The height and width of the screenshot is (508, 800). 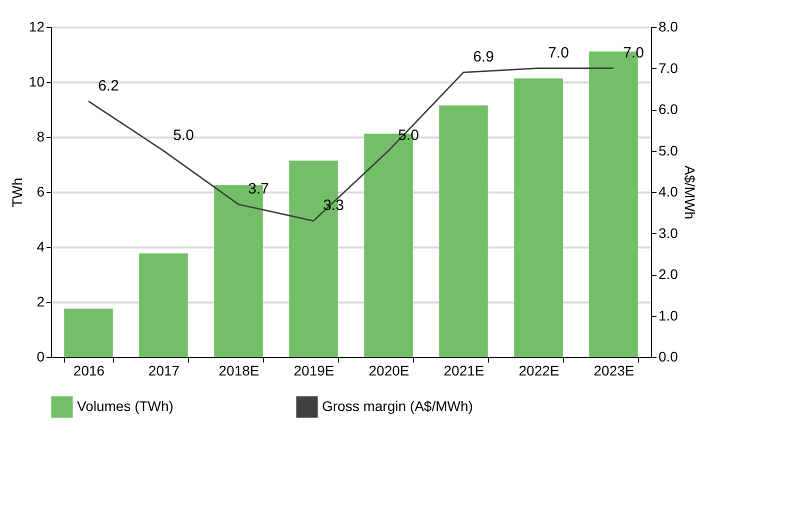 What do you see at coordinates (36, 26) in the screenshot?
I see `y-tick-label: 12` at bounding box center [36, 26].